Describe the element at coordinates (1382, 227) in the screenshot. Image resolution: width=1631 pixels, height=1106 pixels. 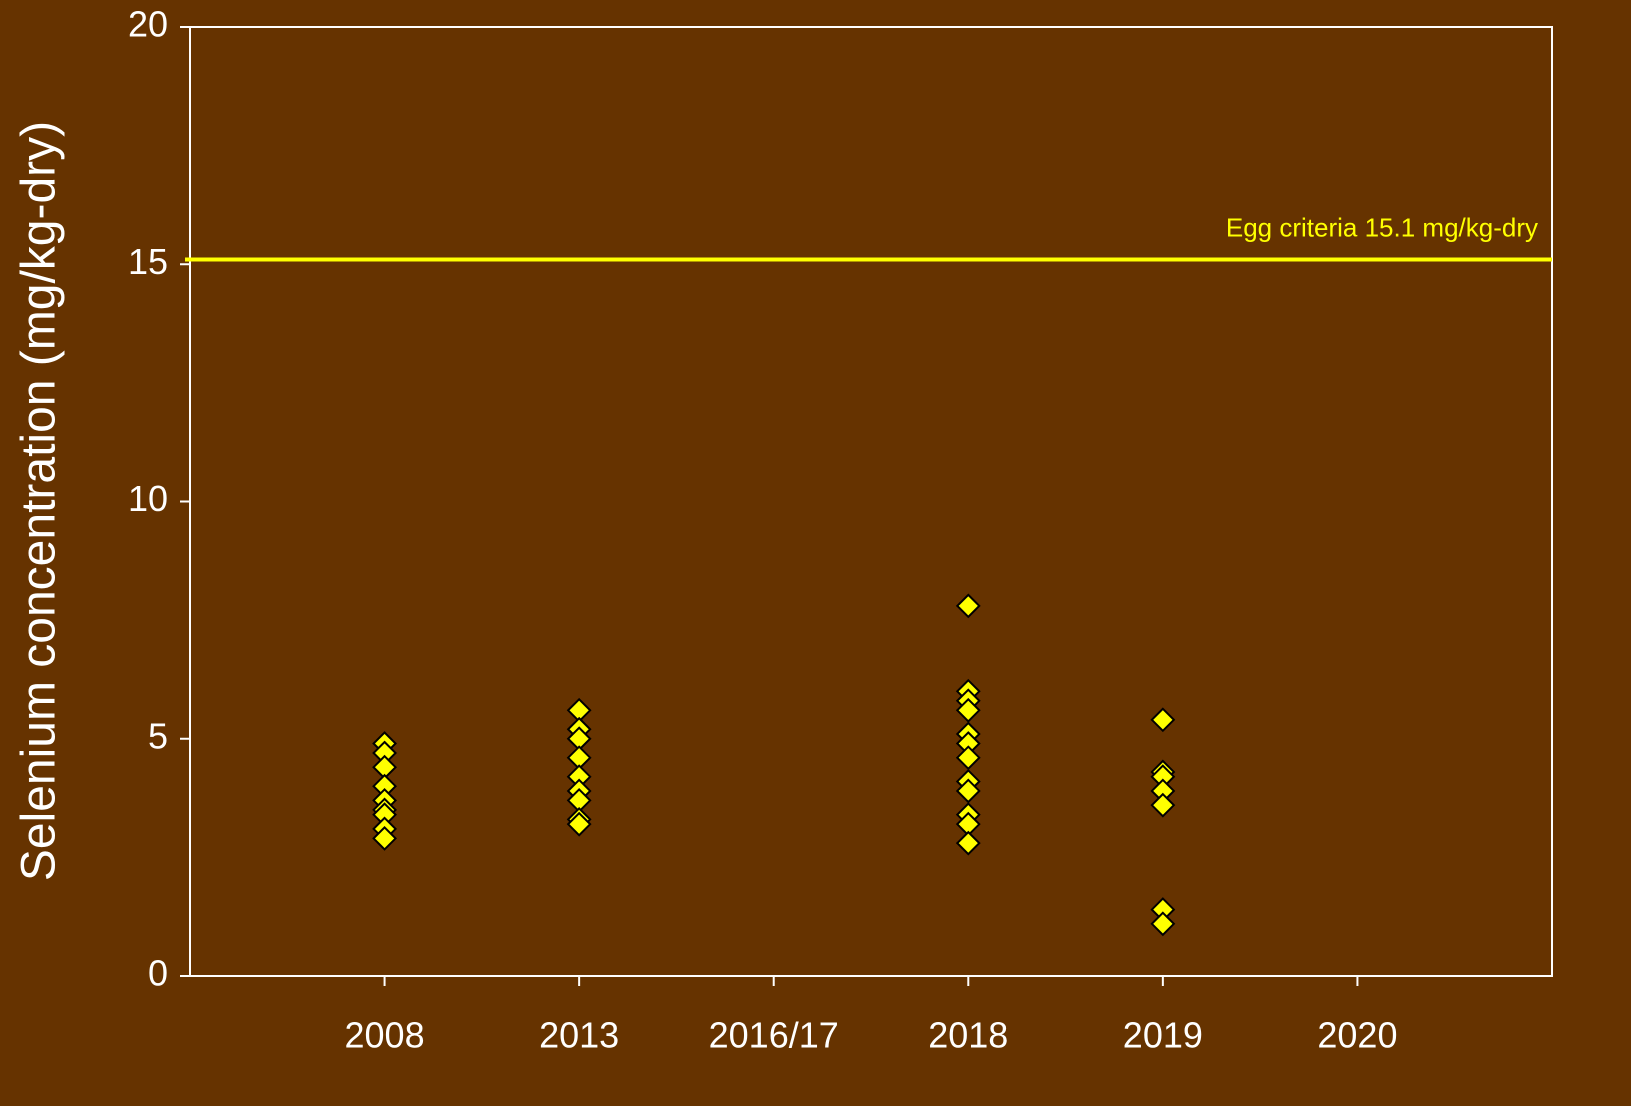
I see `reference-label: Egg criteria 15.1 mg/kg-dry` at that location.